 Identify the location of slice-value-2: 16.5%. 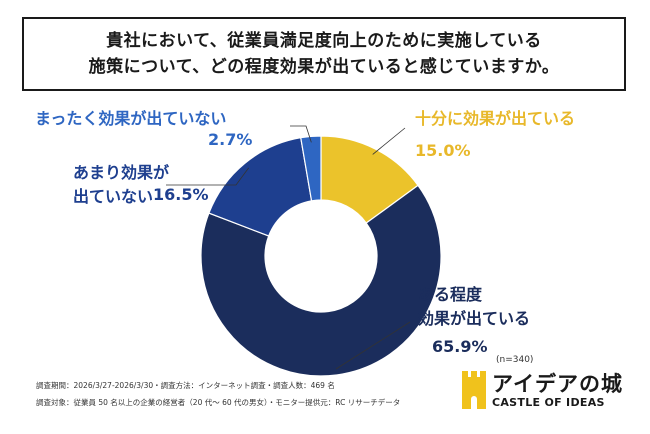
(181, 194).